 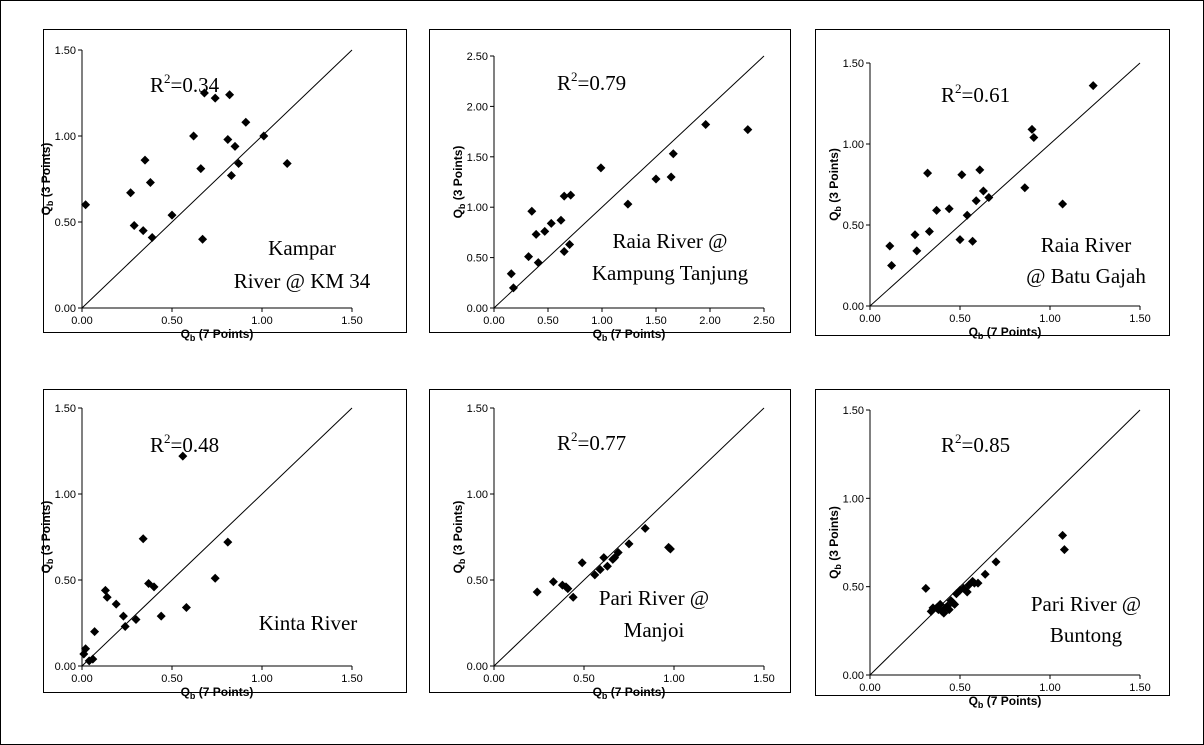 I want to click on x-tick-label: 2.00, so click(x=709, y=321).